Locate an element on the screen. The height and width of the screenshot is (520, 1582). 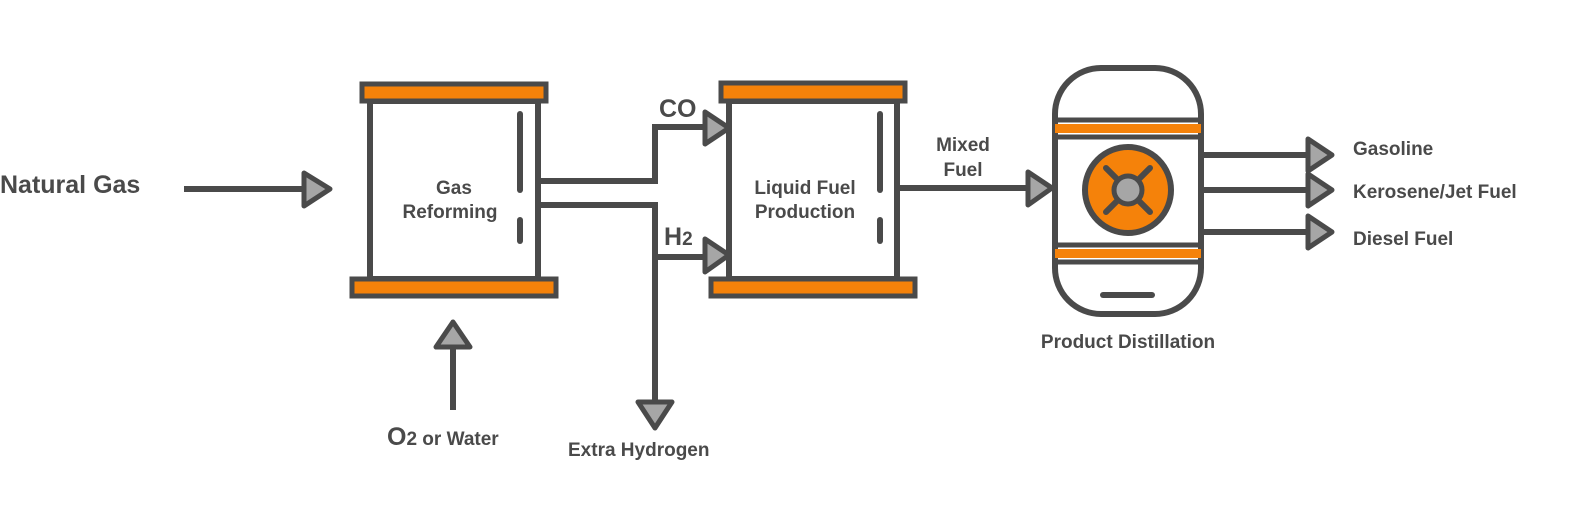
o2-water-arrow is located at coordinates (453, 364).